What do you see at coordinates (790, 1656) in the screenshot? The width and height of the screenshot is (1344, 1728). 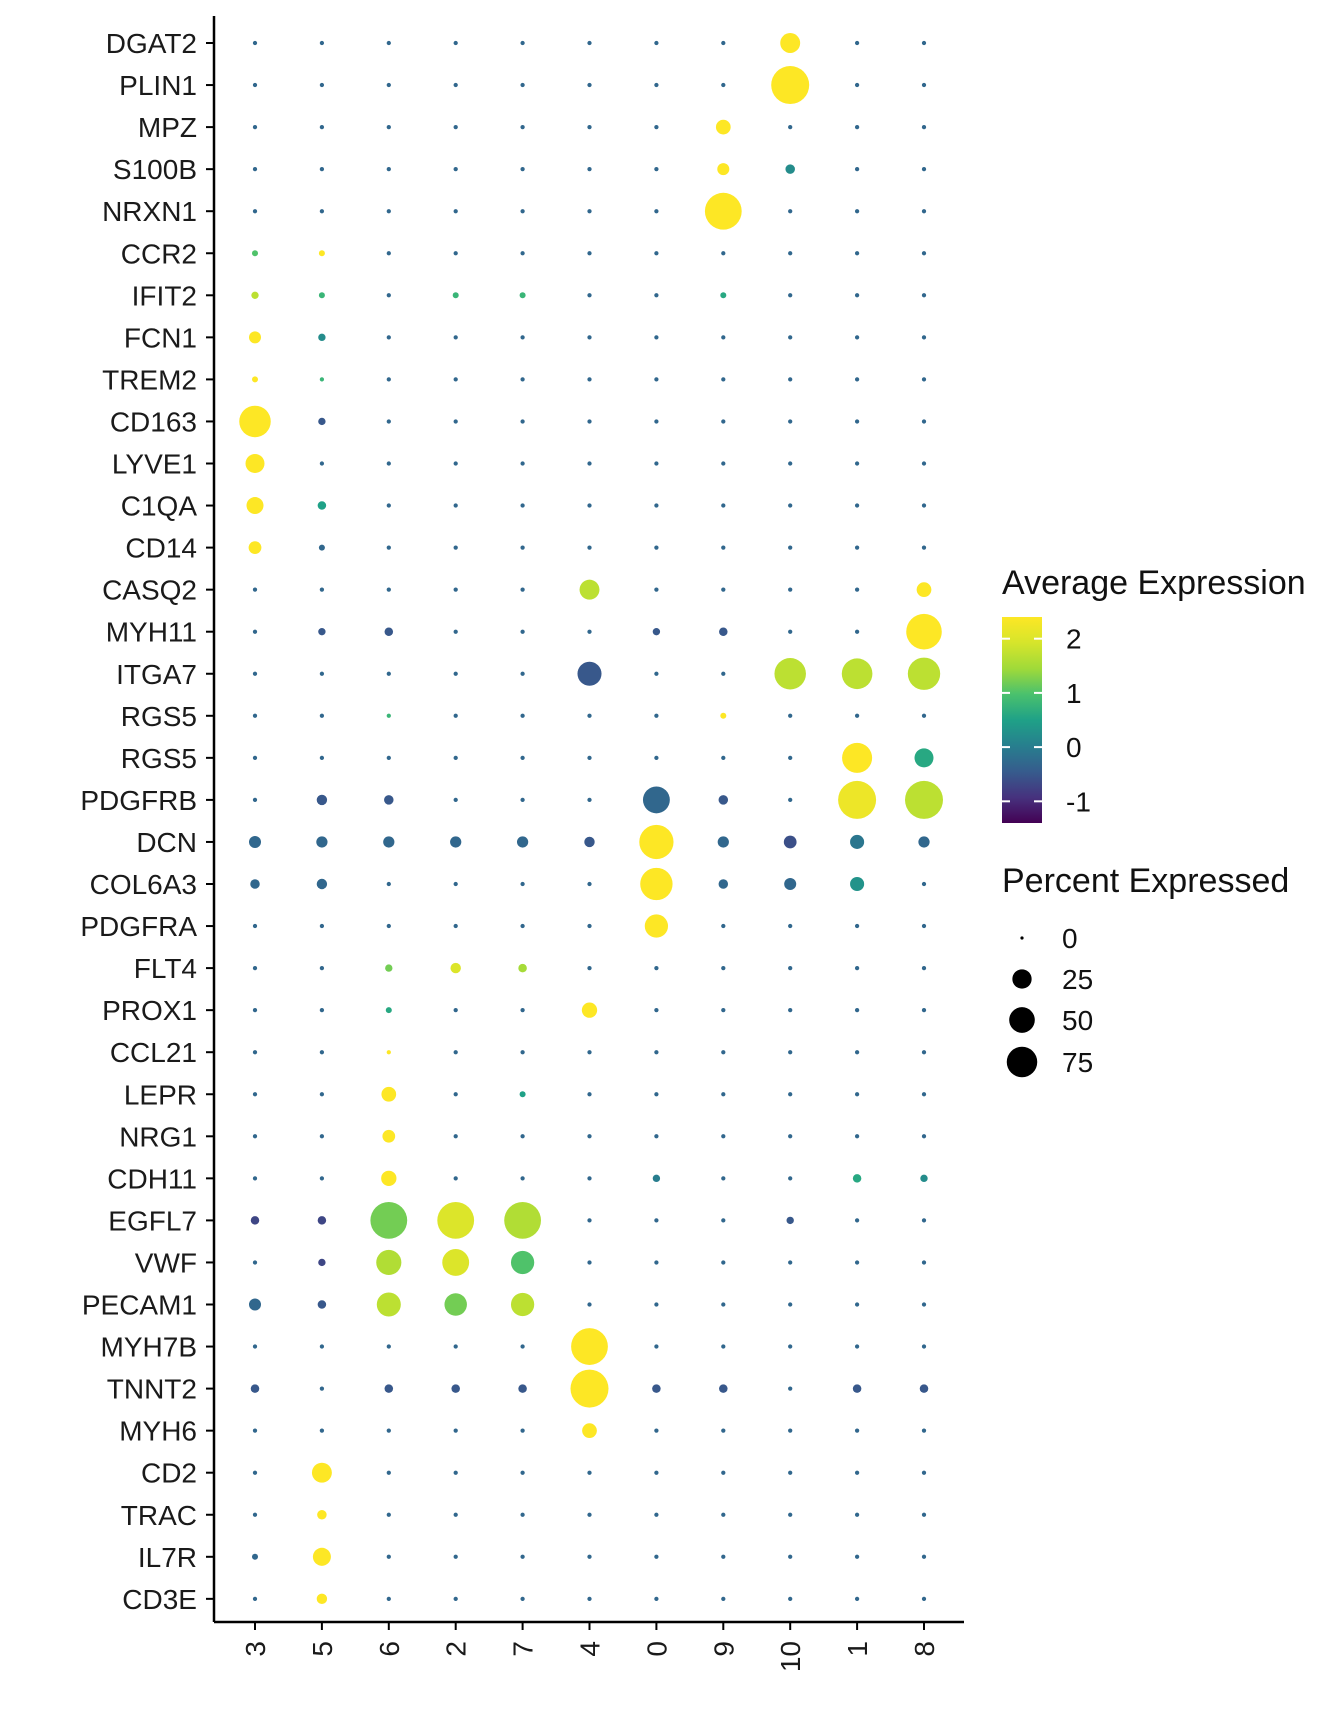 I see `x-tick-label: 10` at bounding box center [790, 1656].